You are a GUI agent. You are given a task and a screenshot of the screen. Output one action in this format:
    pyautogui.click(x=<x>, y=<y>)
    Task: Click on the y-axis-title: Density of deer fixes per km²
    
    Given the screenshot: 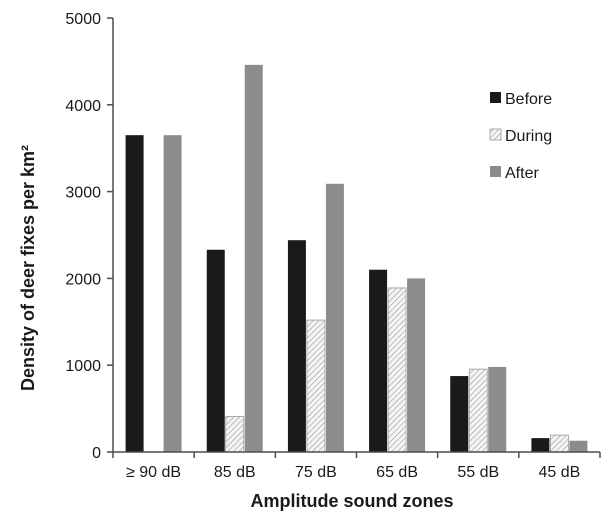 What is the action you would take?
    pyautogui.click(x=28, y=268)
    